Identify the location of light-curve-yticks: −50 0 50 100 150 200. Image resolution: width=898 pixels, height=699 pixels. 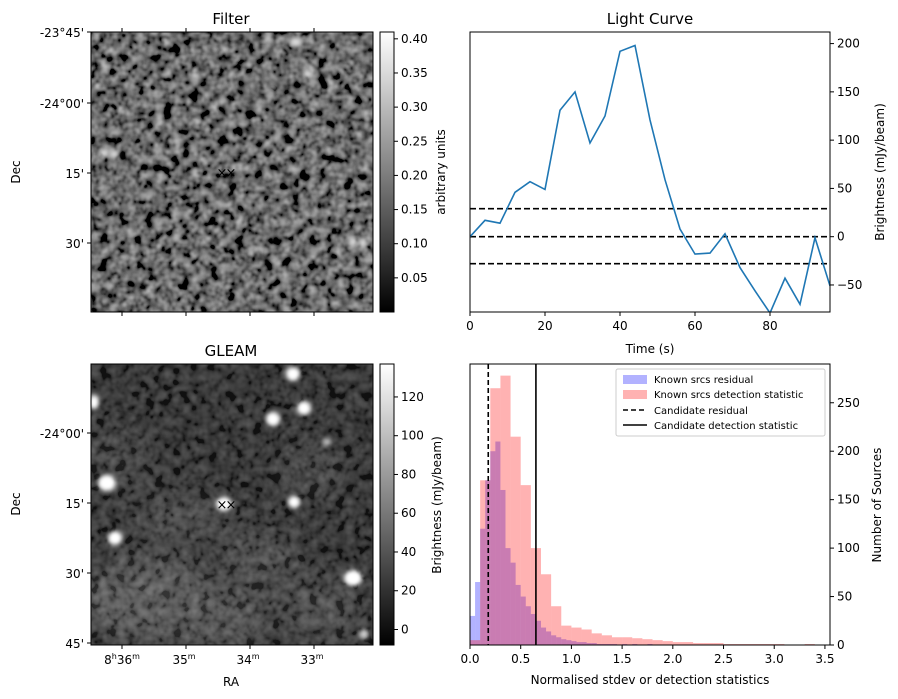
(846, 164).